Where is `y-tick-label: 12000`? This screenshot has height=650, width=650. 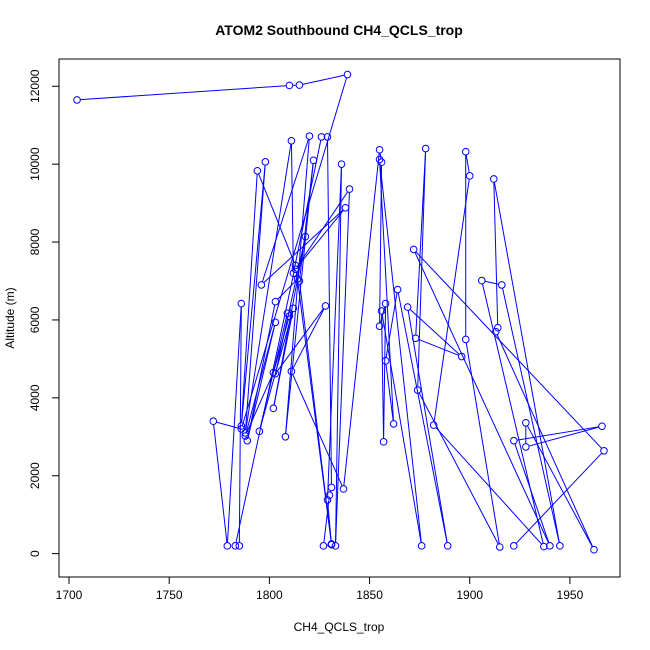 y-tick-label: 12000 is located at coordinates (35, 86).